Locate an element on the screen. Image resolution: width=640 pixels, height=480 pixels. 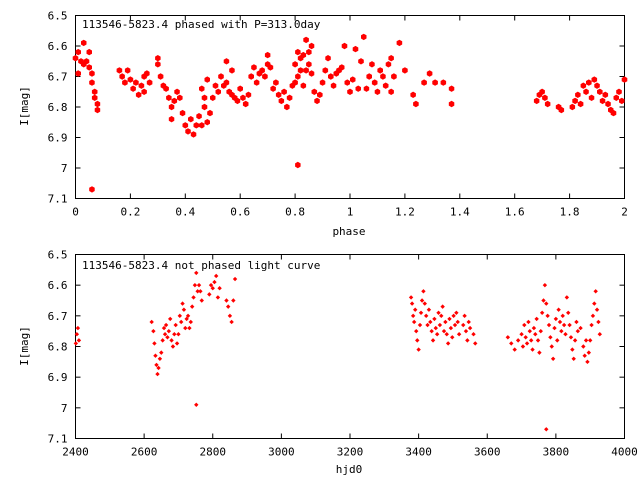
y-tick-label: 6.7 is located at coordinates (58, 77).